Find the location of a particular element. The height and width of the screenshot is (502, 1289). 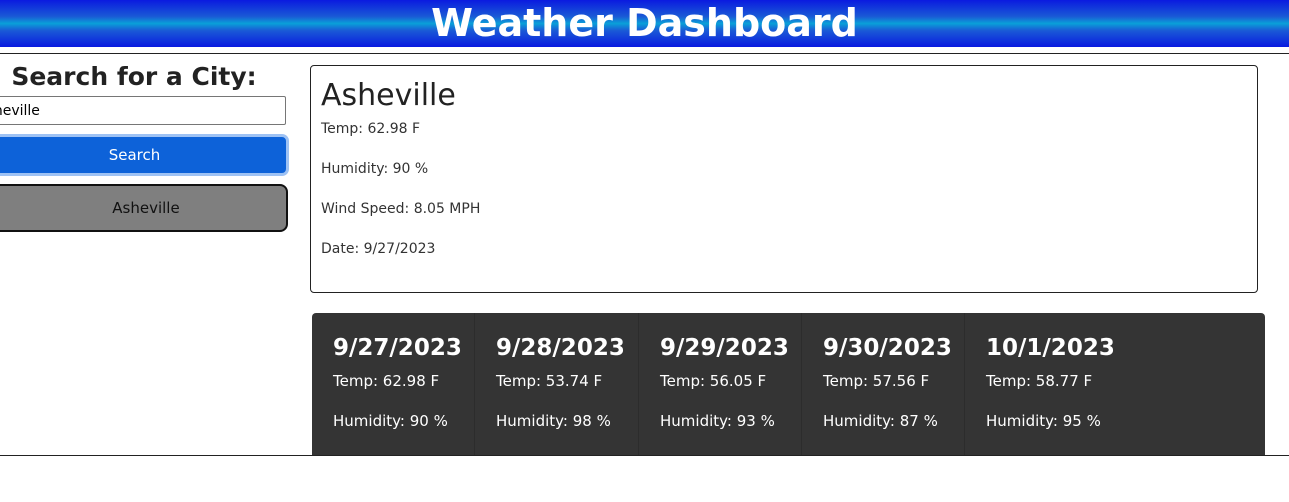

history-city-button: Asheville is located at coordinates (144, 208).